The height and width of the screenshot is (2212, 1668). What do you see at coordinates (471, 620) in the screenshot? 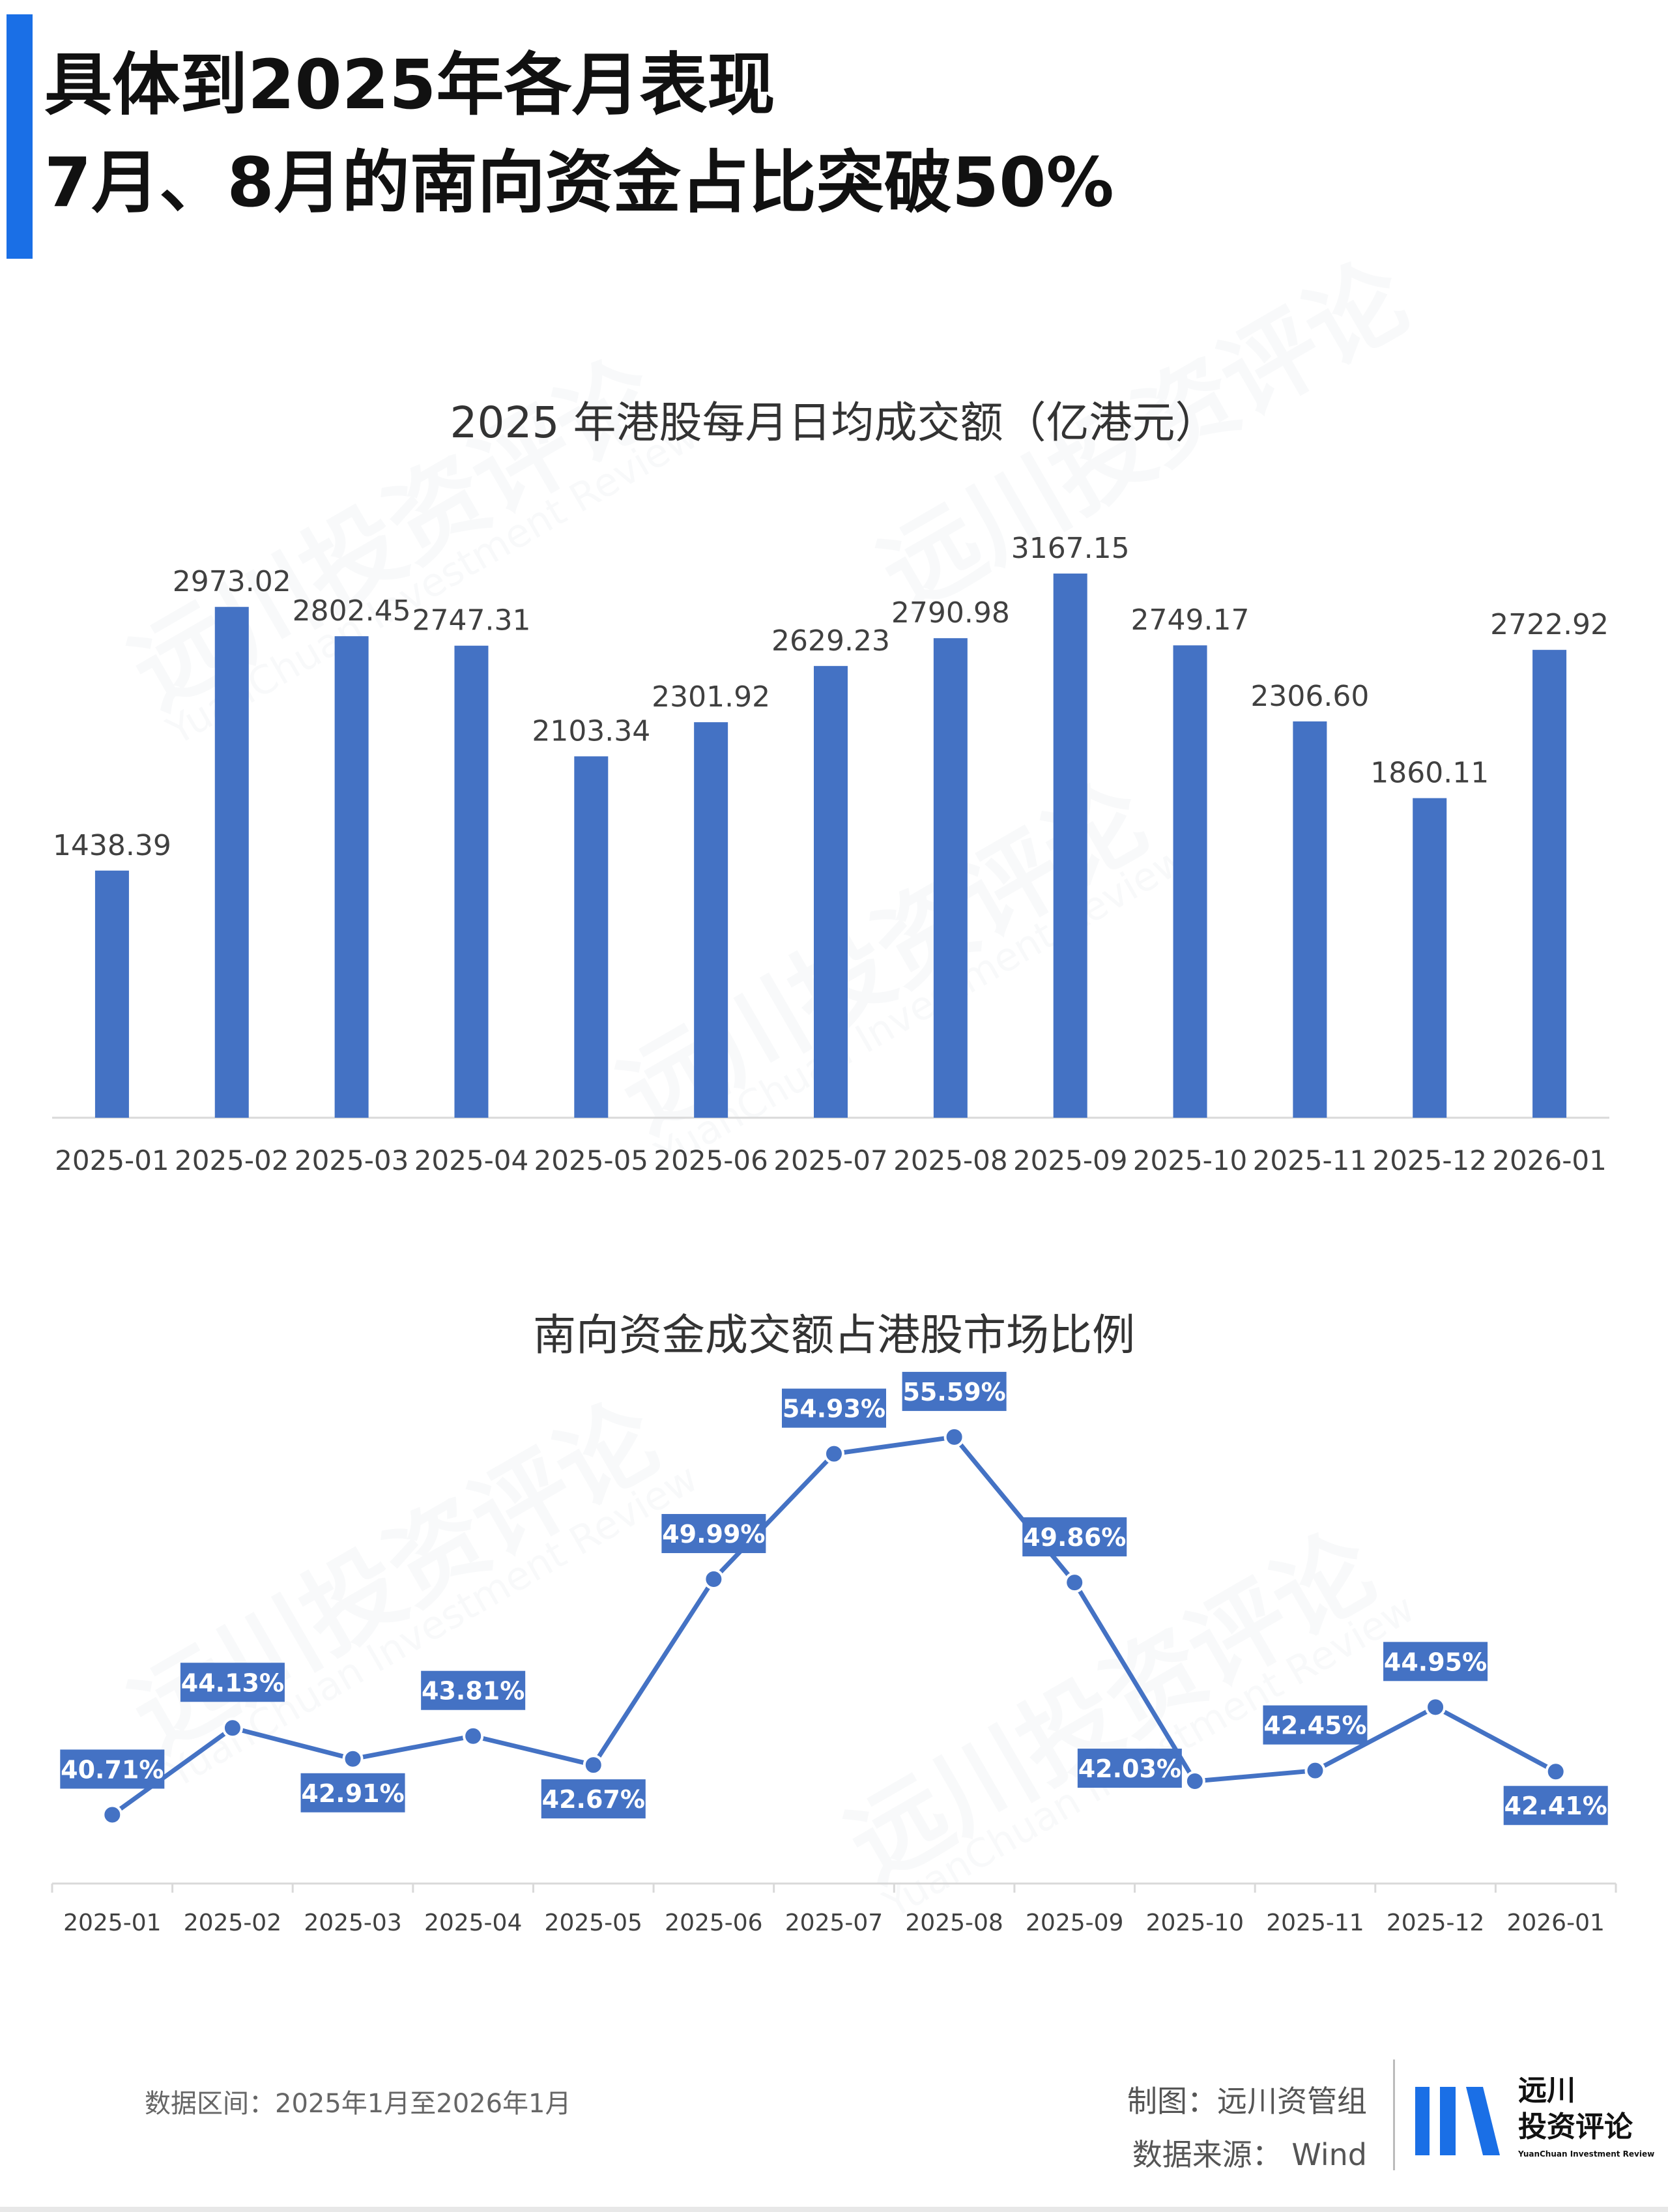
I see `data-label: 2747.31` at bounding box center [471, 620].